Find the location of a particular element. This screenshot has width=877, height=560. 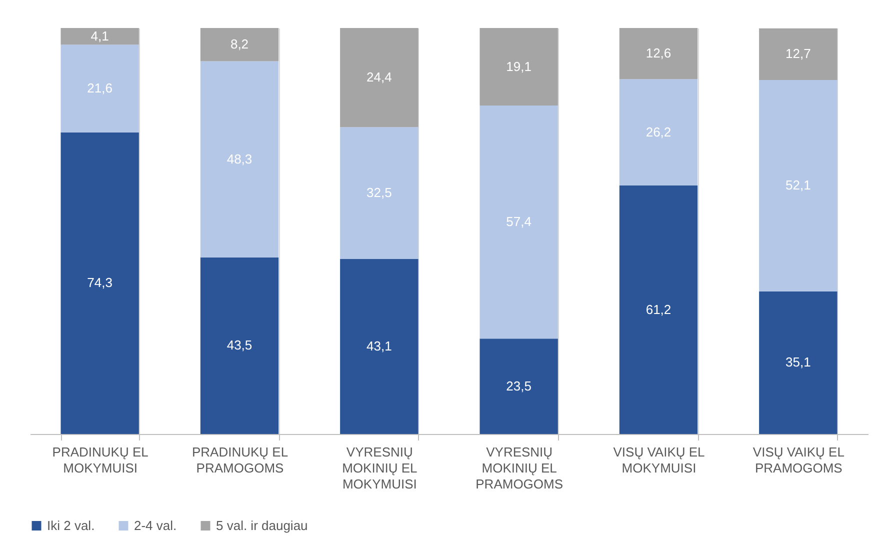

data-label: 43,5 is located at coordinates (239, 345).